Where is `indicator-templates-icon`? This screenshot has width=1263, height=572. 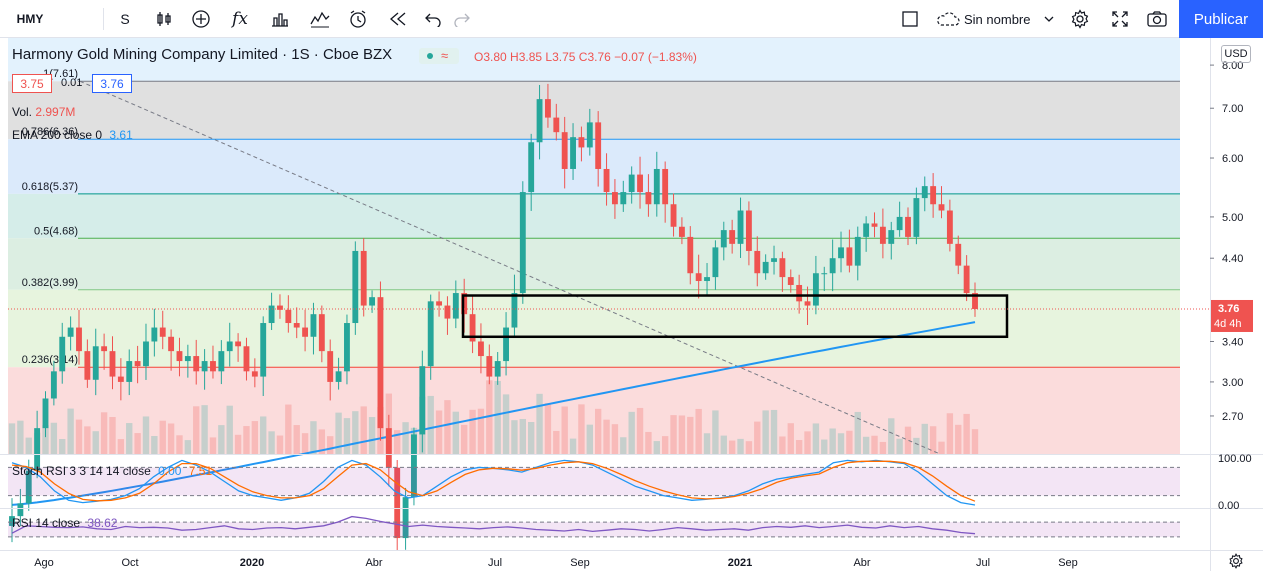 indicator-templates-icon is located at coordinates (320, 19).